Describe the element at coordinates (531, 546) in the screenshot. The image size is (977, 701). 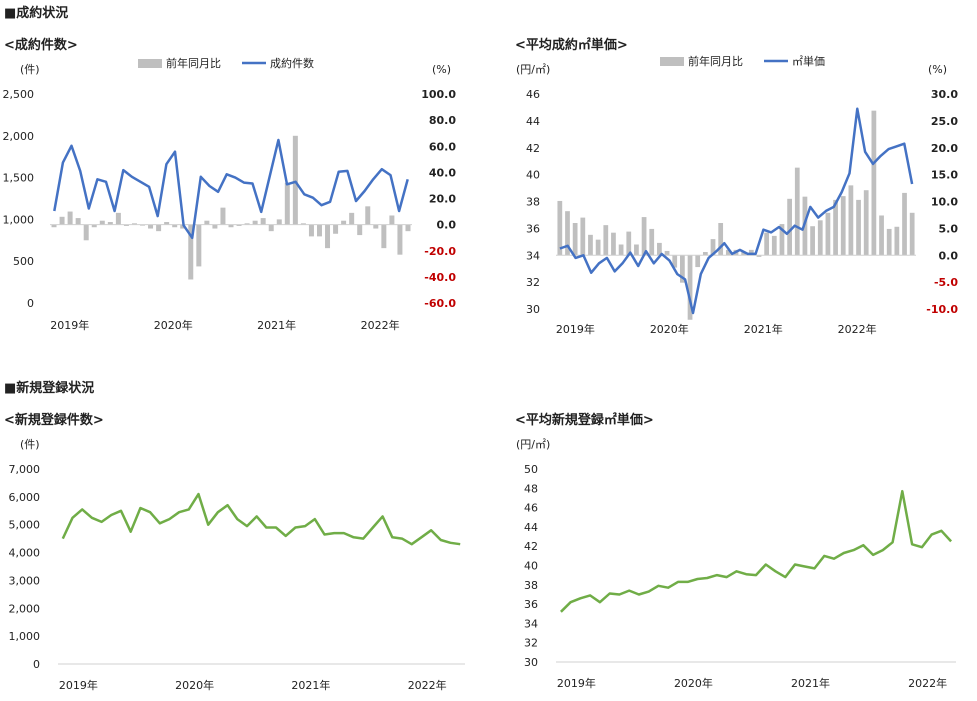
I see `c4-y-tick-label: 42` at that location.